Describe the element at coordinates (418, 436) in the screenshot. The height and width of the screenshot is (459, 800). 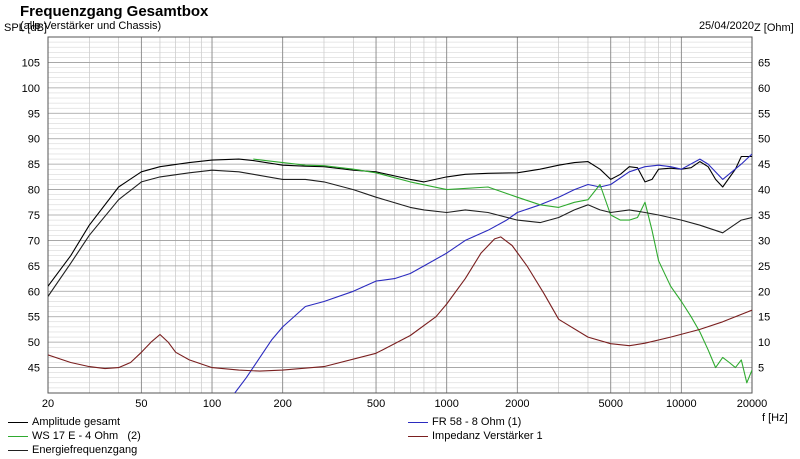
I see `legend-swatch-impedance` at that location.